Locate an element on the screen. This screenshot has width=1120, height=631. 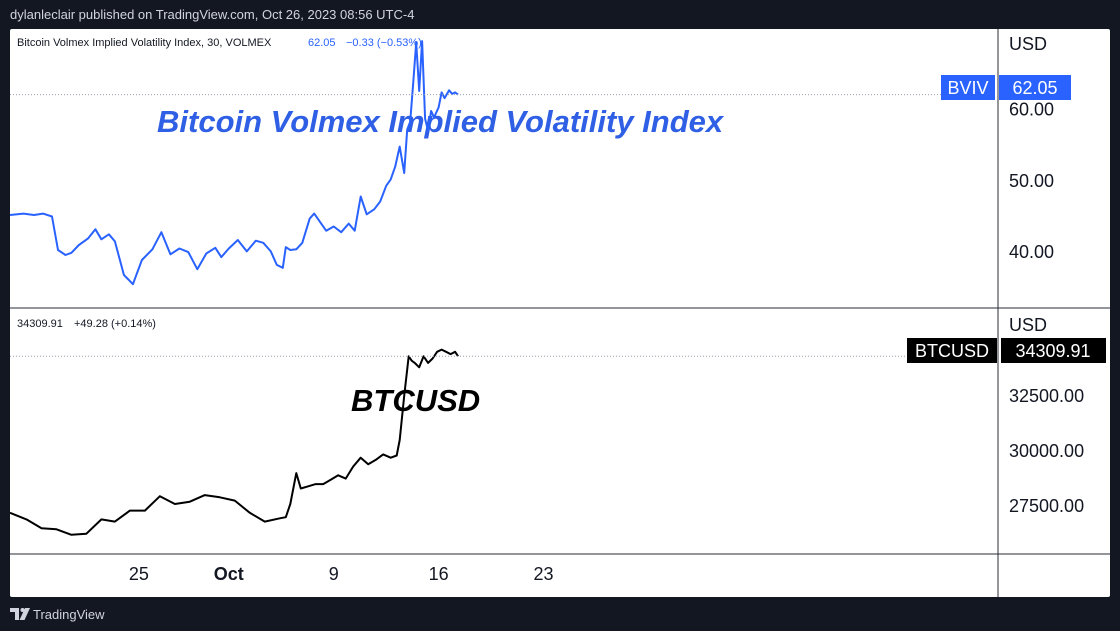
footer: TradingView is located at coordinates (560, 614).